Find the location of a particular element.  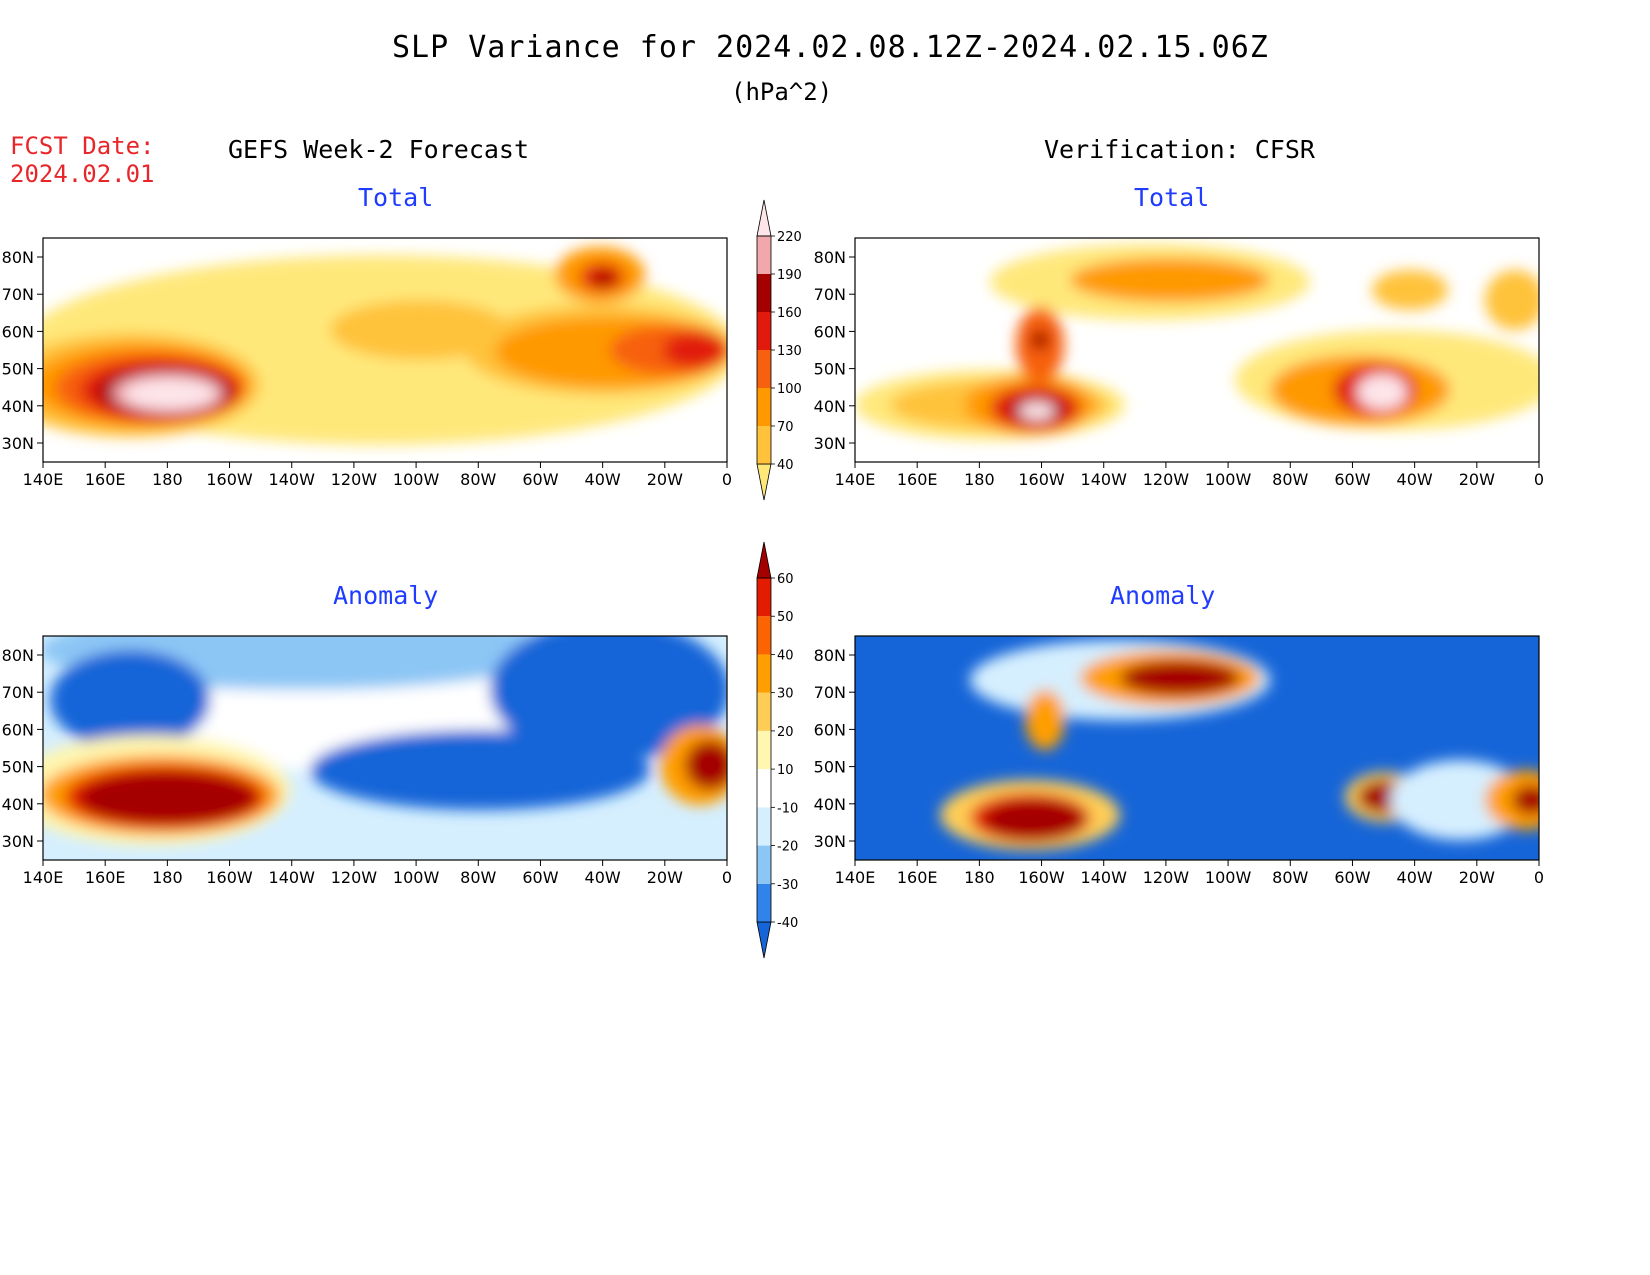

units-label: (hPa^2) is located at coordinates (782, 92).